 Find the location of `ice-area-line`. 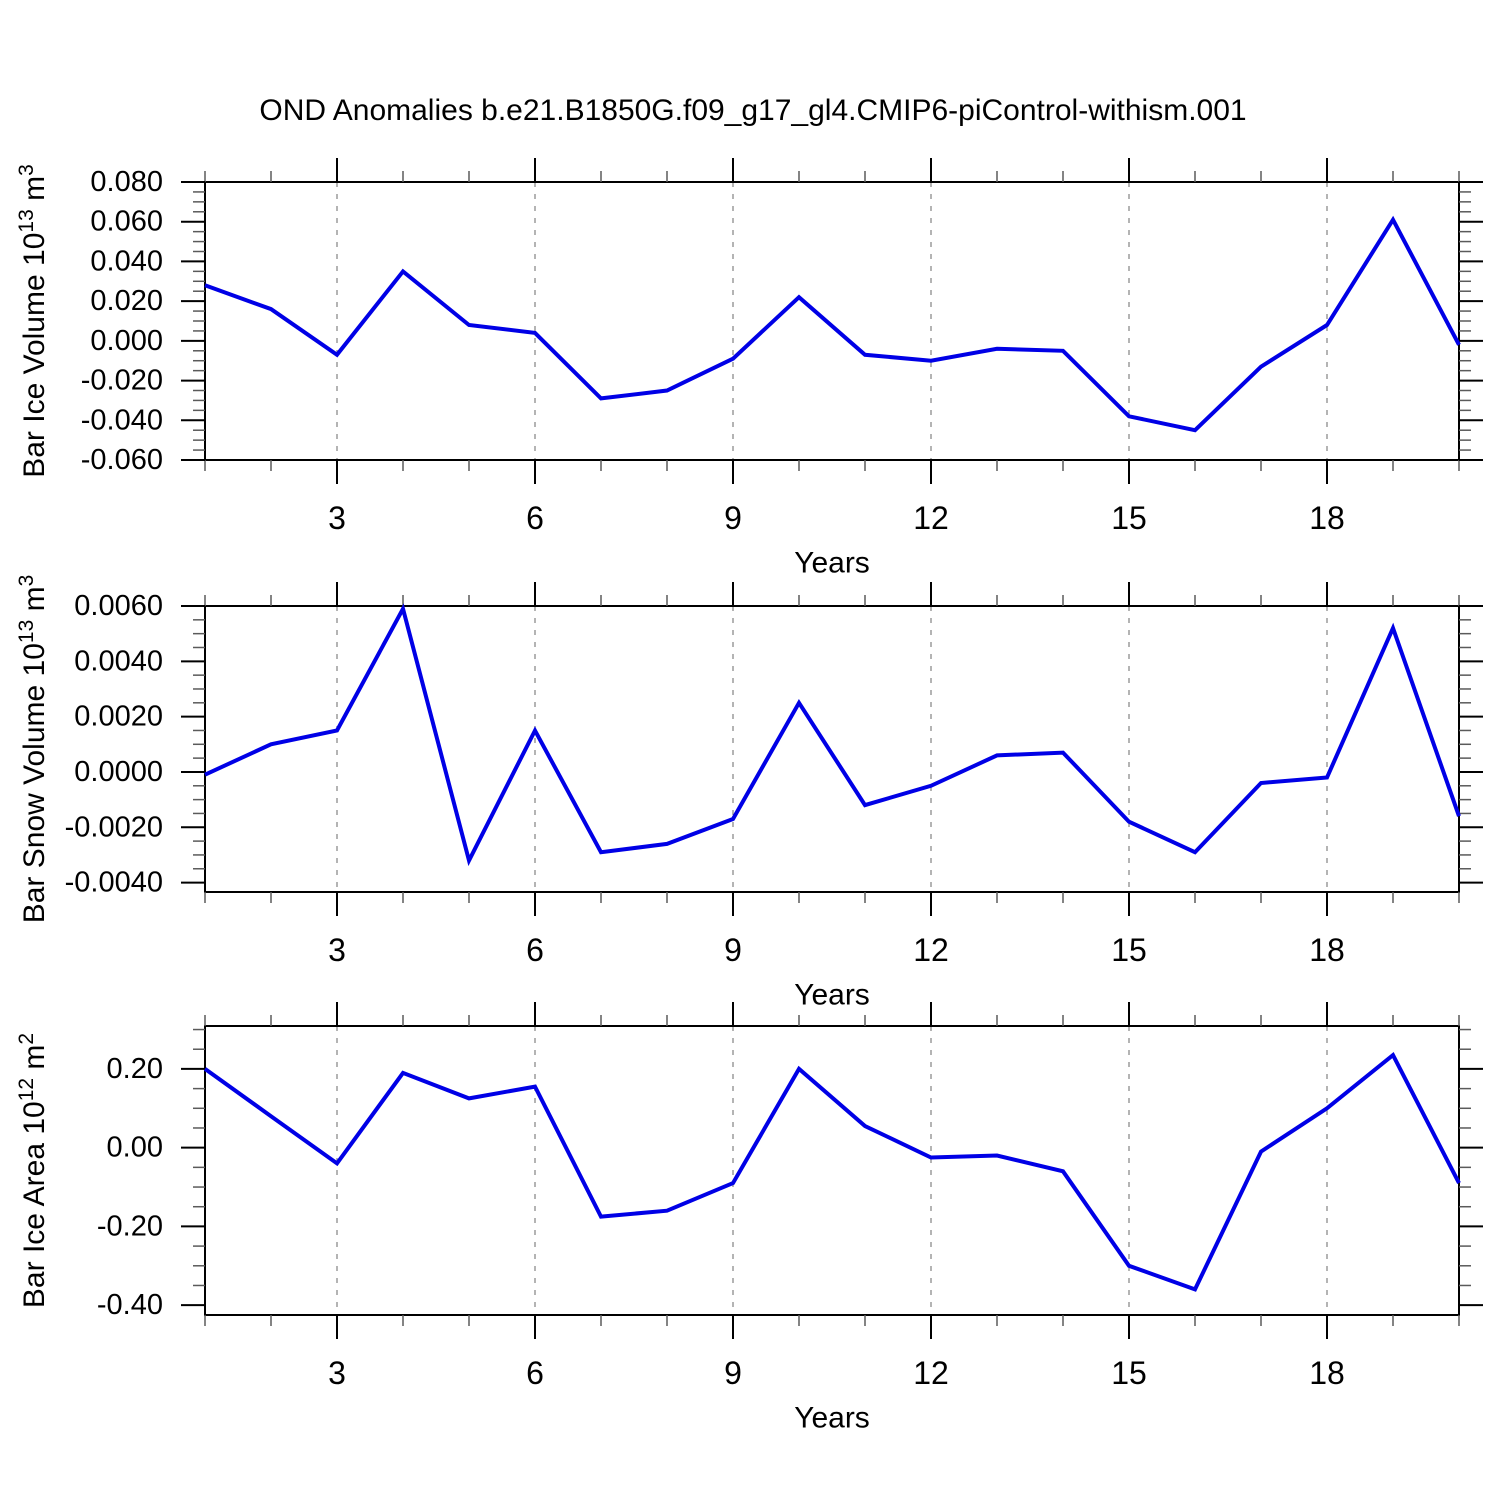

ice-area-line is located at coordinates (832, 1172).